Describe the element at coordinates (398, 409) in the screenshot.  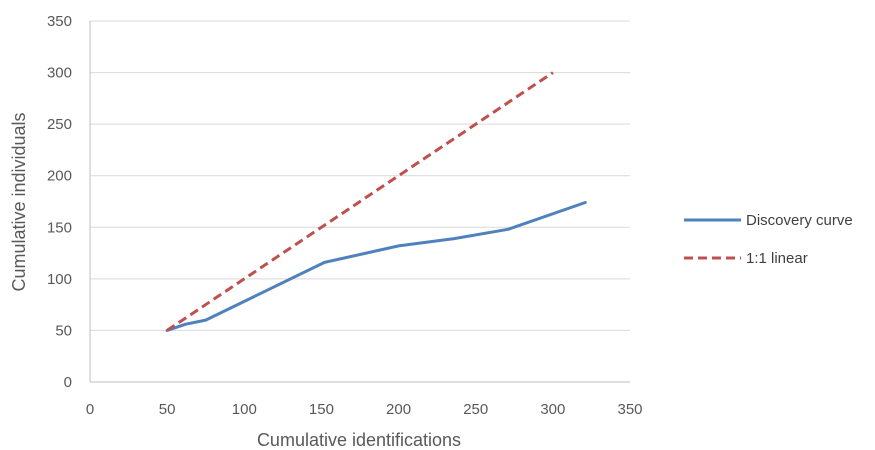
I see `x-tick-label: 200` at that location.